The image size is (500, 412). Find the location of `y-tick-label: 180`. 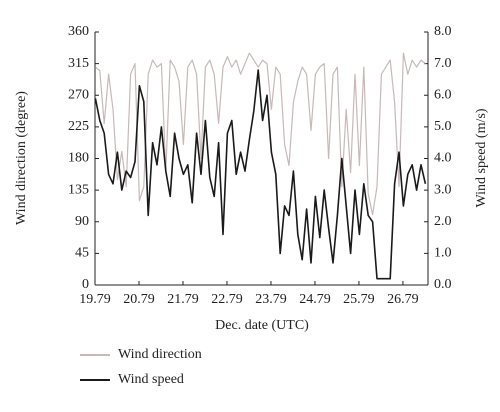

y-tick-label: 180 is located at coordinates (78, 158).